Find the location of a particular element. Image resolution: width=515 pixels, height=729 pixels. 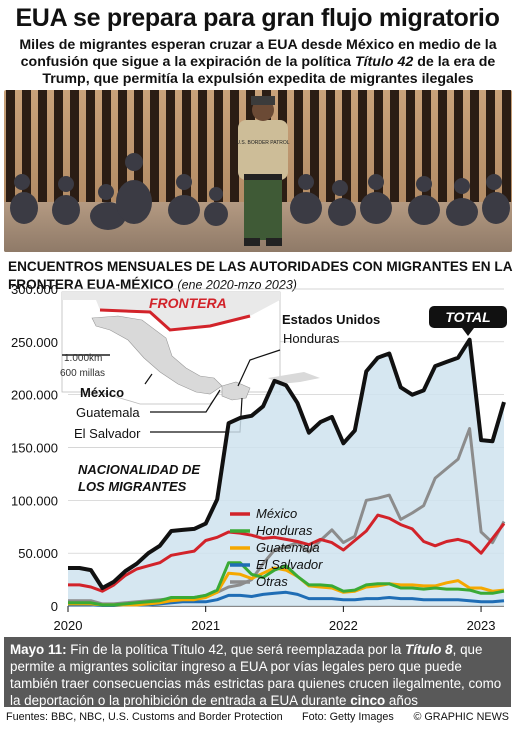

x-tick-label: 2020 is located at coordinates (68, 625).